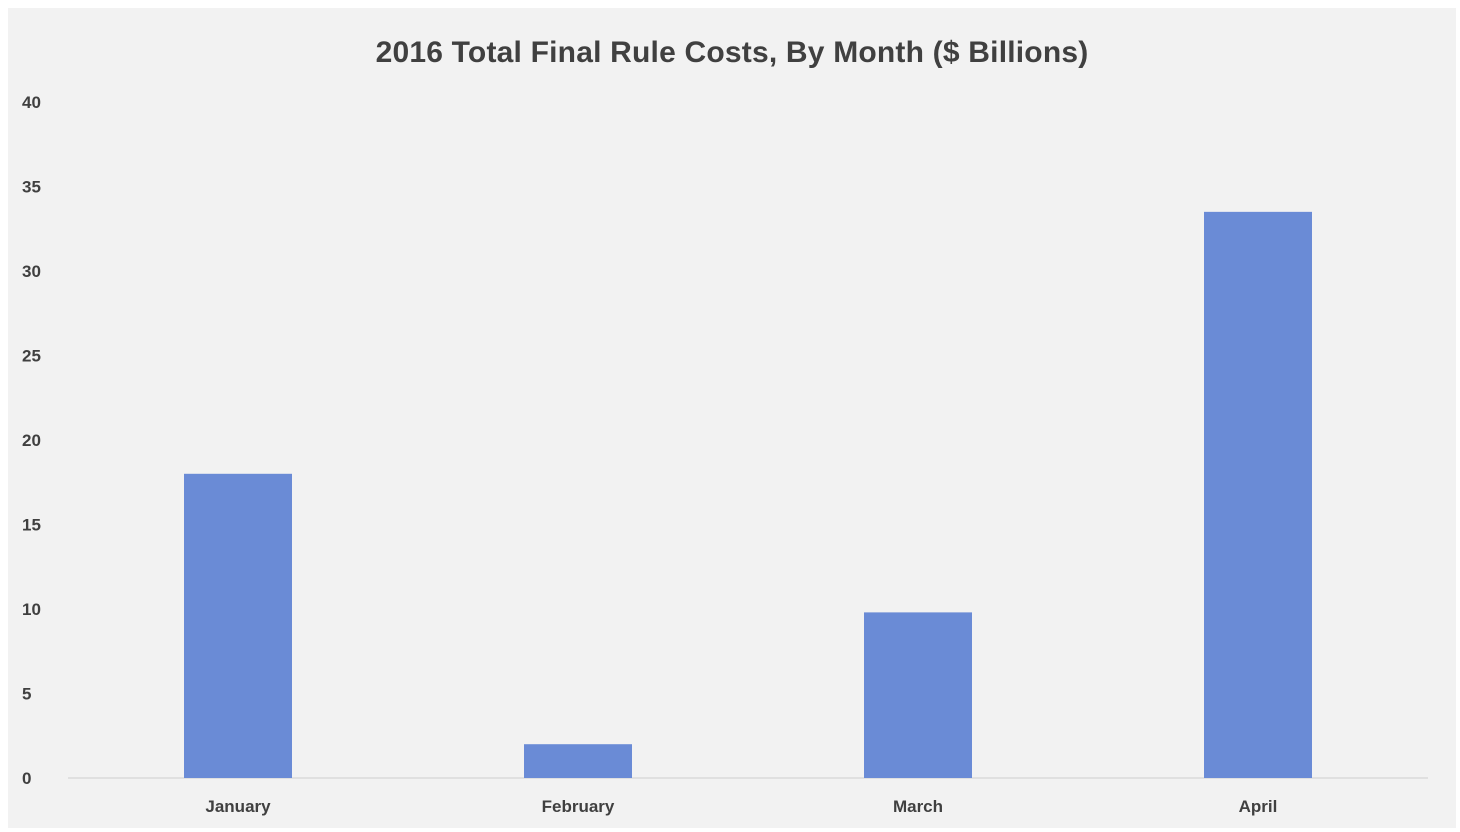  I want to click on x-axis: January February March April, so click(741, 806).